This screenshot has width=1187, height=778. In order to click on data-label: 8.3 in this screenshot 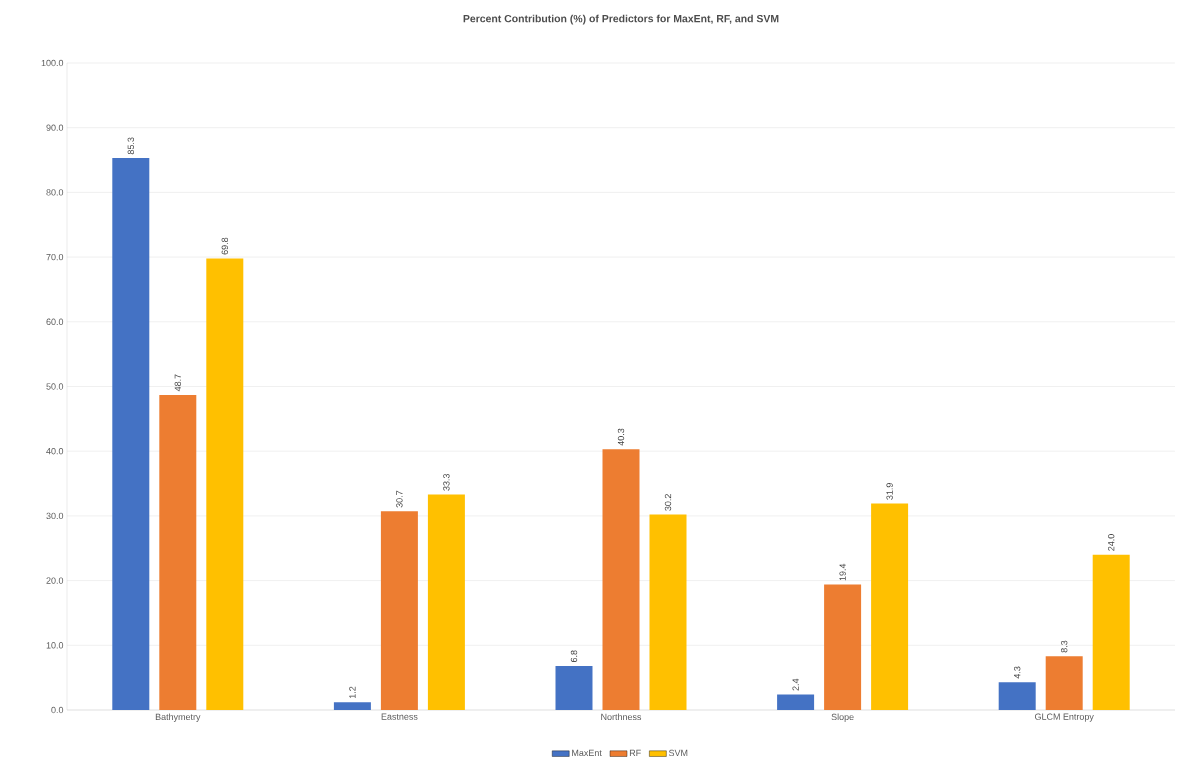, I will do `click(1064, 646)`.